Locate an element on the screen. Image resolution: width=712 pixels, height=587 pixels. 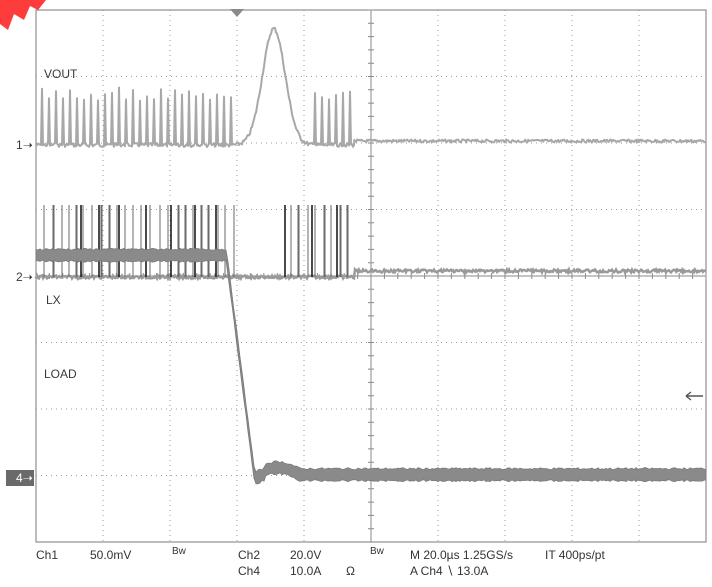
ch4-scale: 10.0A is located at coordinates (306, 571).